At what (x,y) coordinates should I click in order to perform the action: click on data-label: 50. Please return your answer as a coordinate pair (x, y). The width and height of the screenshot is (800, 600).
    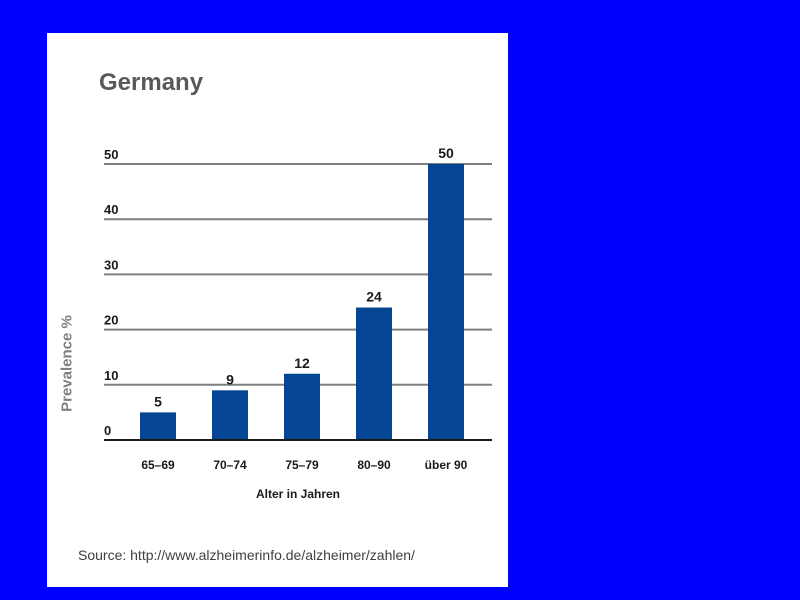
    Looking at the image, I should click on (446, 153).